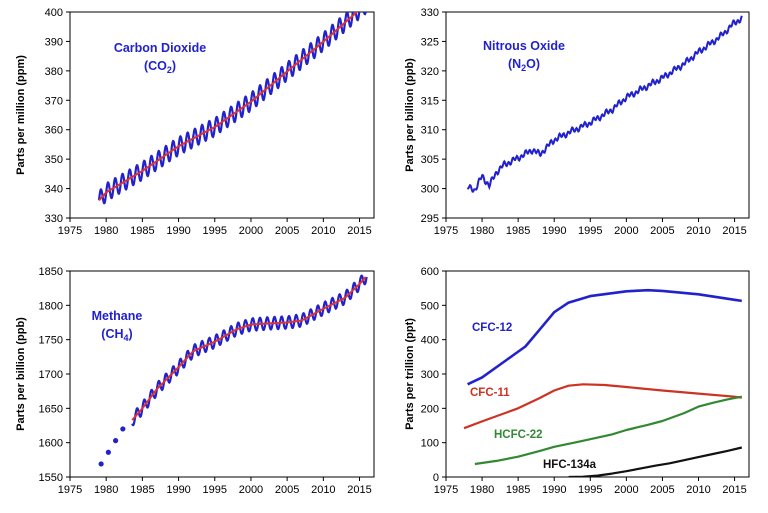  What do you see at coordinates (524, 65) in the screenshot?
I see `gas-formula-label: (N2O)` at bounding box center [524, 65].